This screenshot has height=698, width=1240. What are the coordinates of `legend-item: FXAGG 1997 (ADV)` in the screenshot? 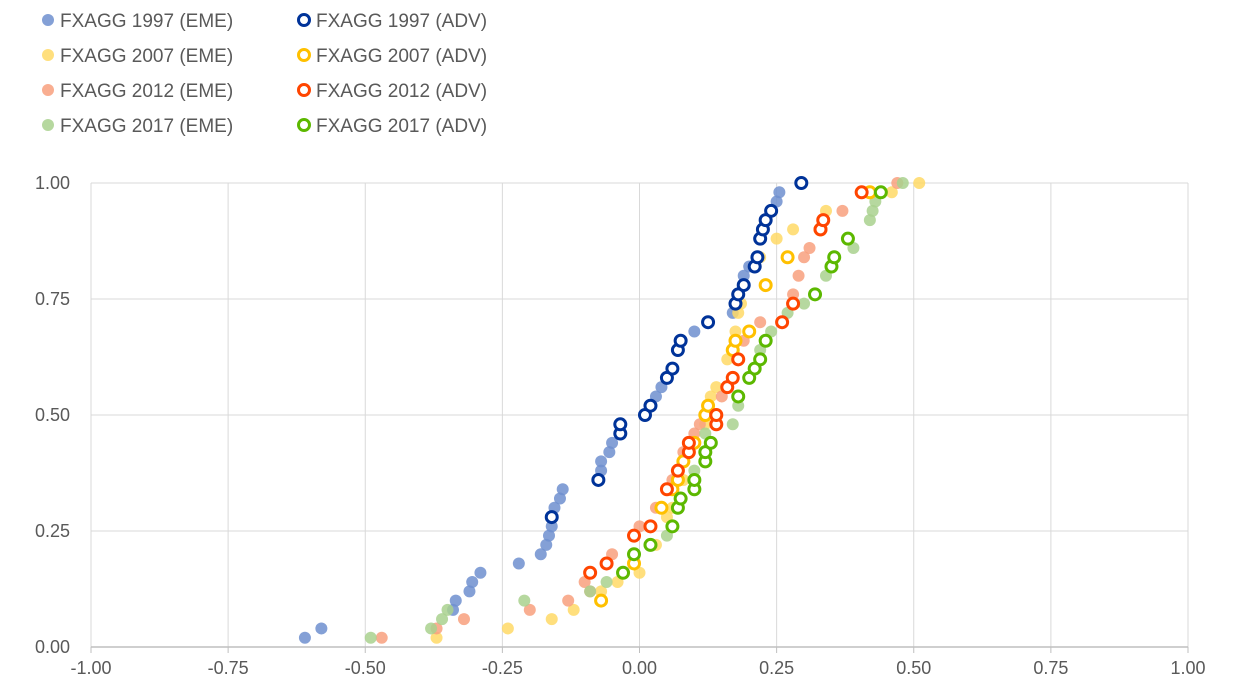 It's located at (392, 21).